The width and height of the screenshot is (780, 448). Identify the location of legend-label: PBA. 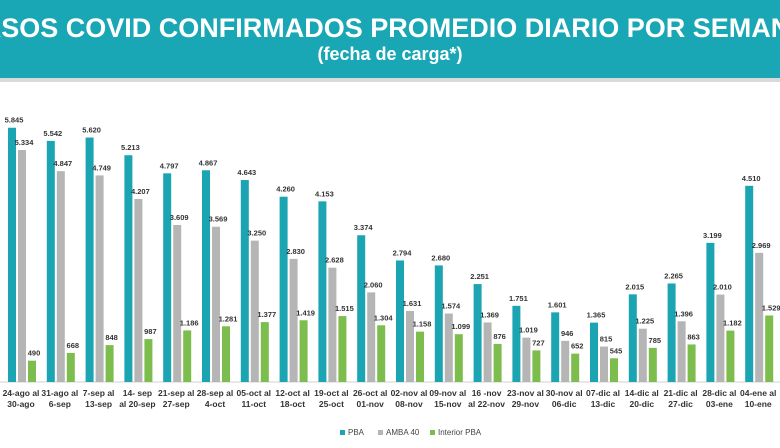
(356, 432).